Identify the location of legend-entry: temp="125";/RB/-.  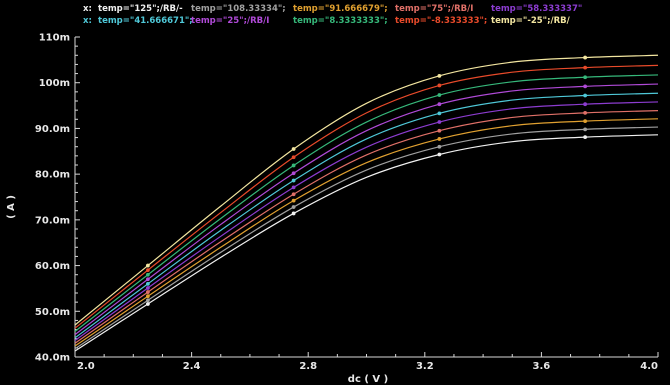
(140, 9).